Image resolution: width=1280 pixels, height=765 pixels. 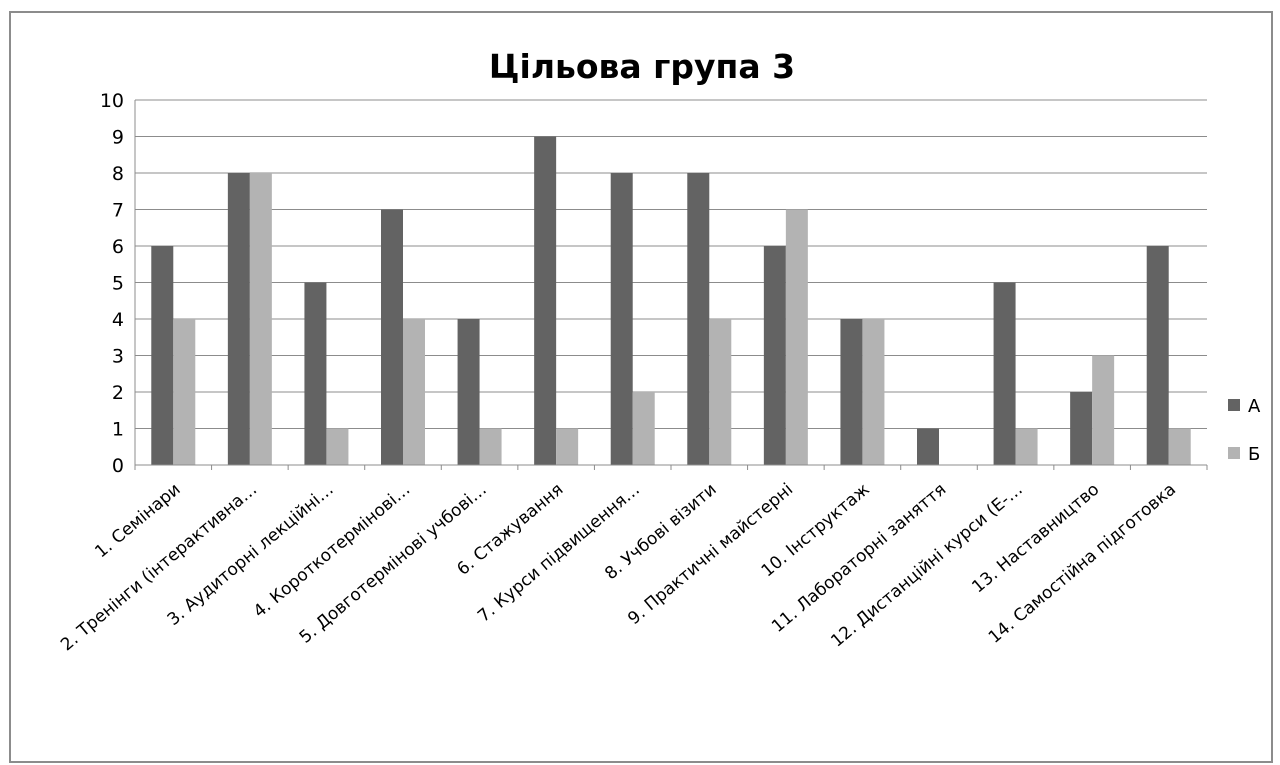 I want to click on legend-label-b: Б, so click(x=1254, y=454).